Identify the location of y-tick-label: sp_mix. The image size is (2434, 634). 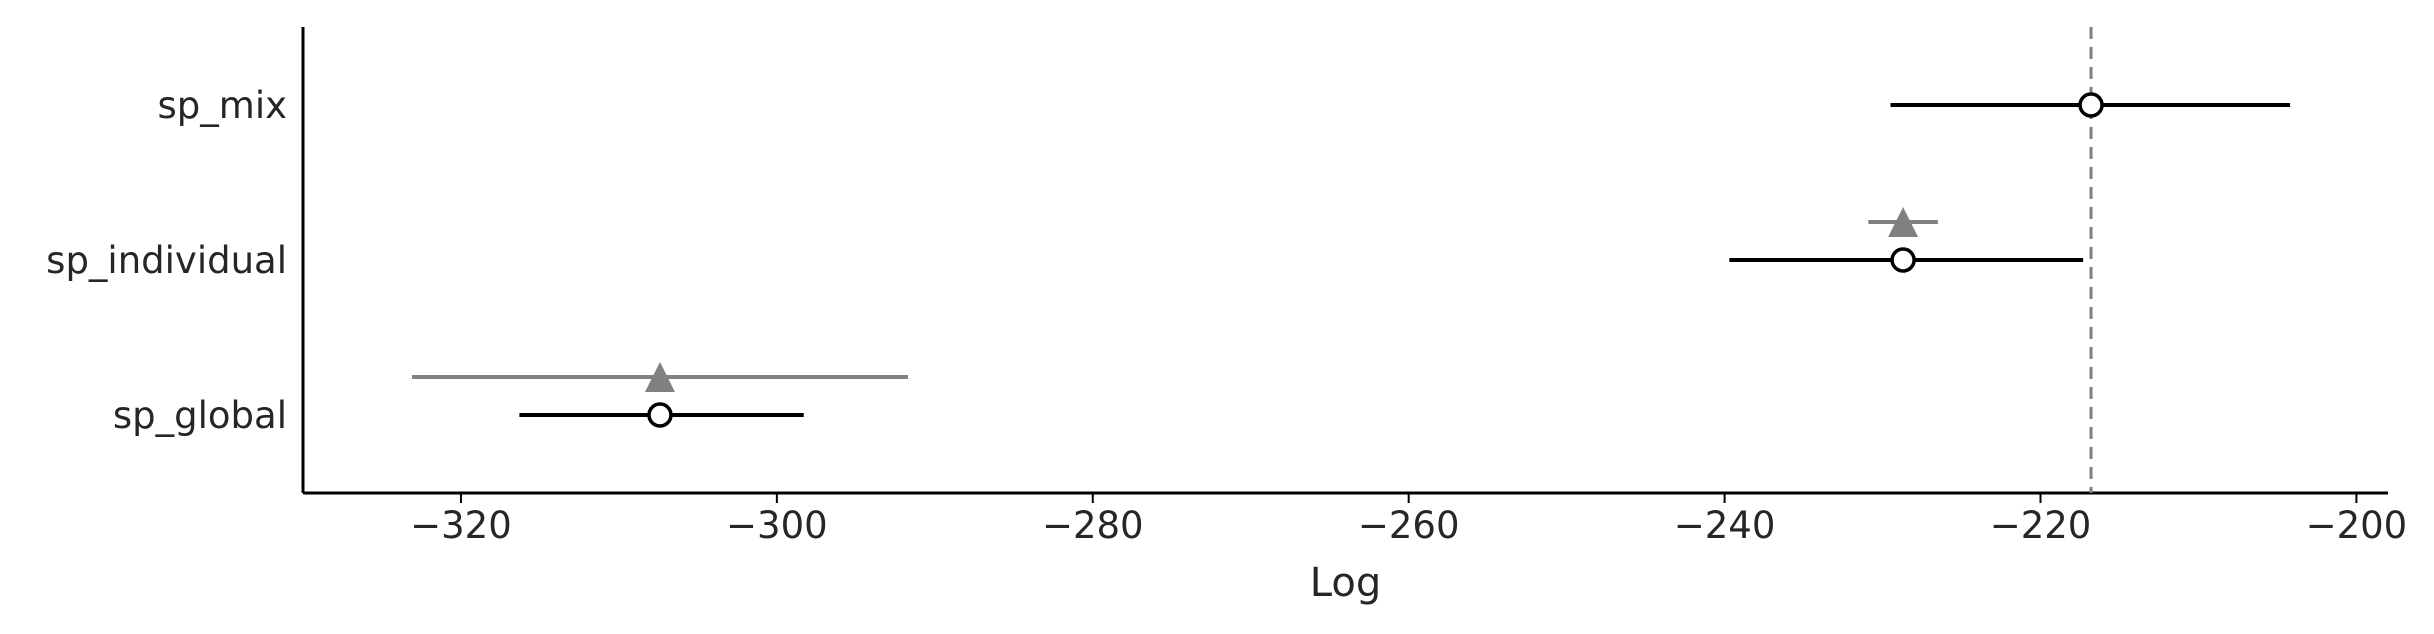
(222, 105).